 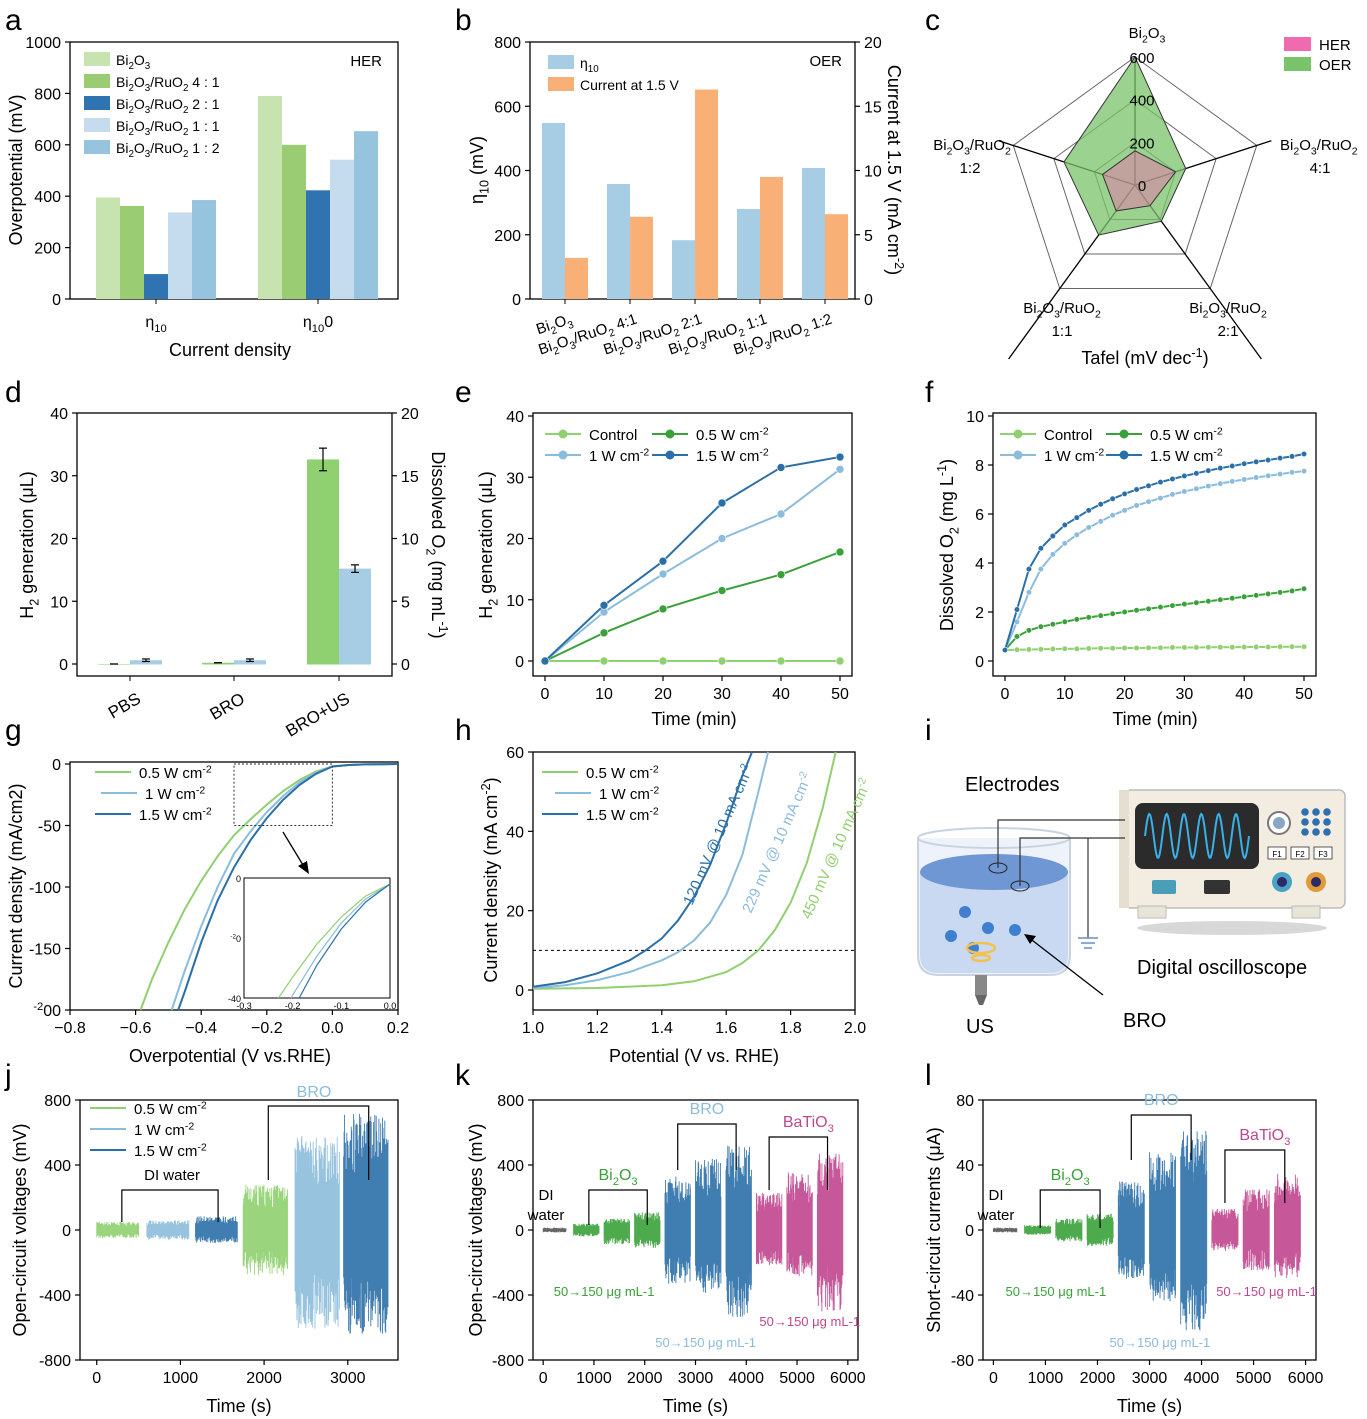 What do you see at coordinates (16, 885) in the screenshot?
I see `ylabel-g: Current density (mA/cm2)` at bounding box center [16, 885].